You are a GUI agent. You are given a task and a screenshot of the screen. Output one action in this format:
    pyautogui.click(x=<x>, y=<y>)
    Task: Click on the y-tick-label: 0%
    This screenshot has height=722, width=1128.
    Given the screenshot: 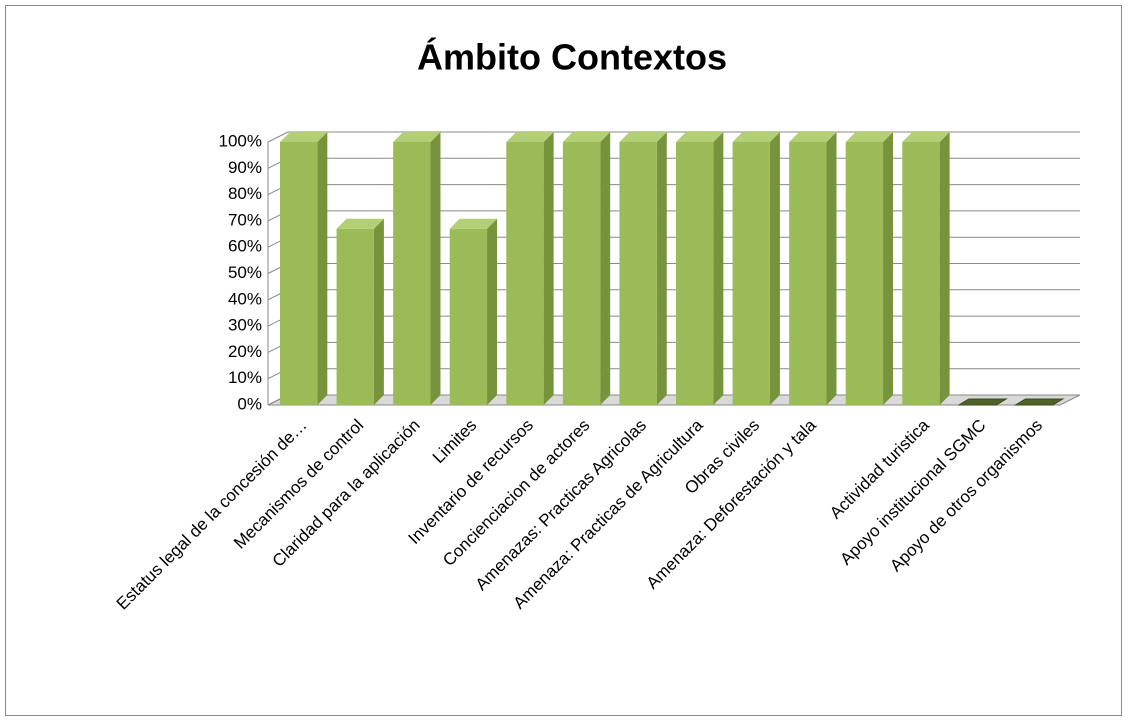 What is the action you would take?
    pyautogui.click(x=249, y=403)
    